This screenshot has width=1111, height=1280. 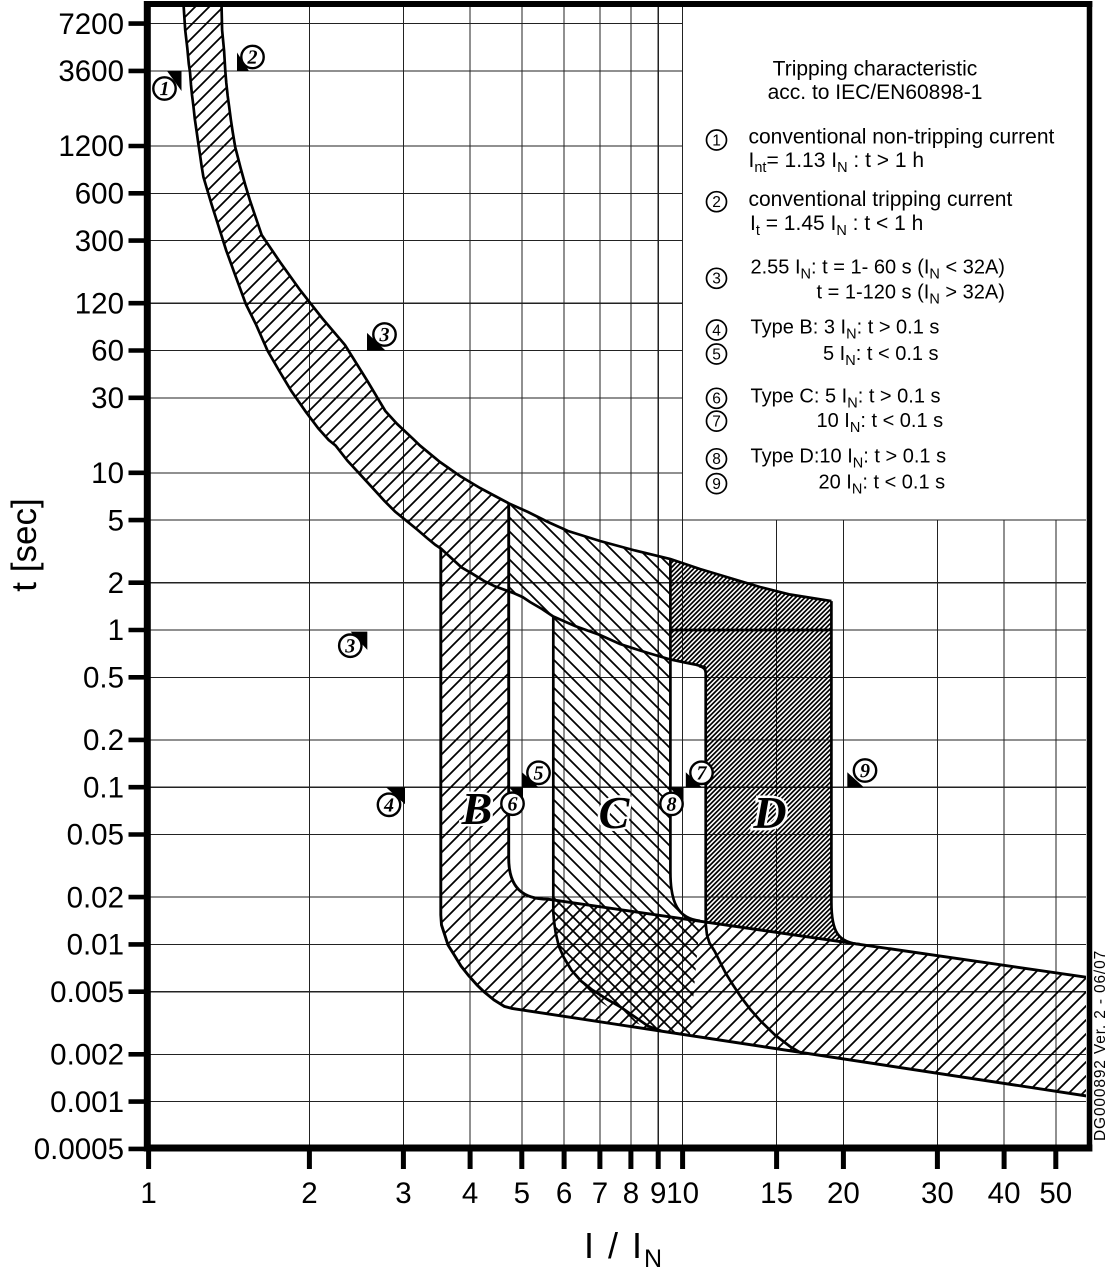 I want to click on svg-text: 0.02, so click(x=95, y=897).